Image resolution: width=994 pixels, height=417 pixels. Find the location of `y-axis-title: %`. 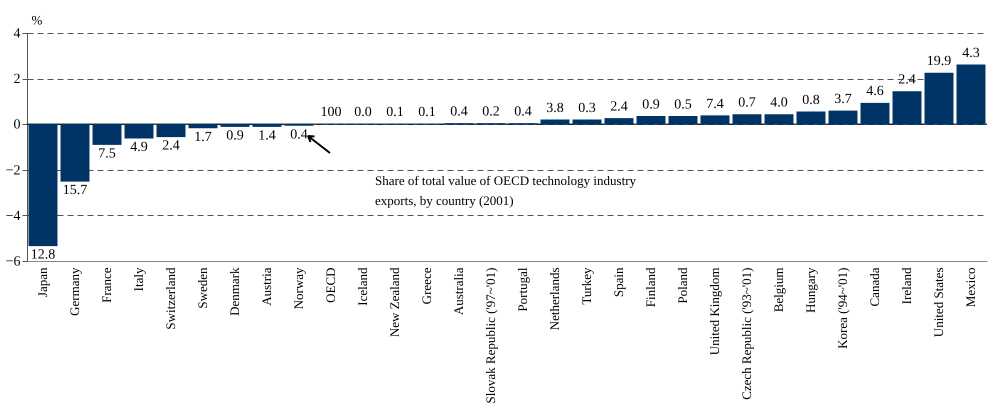

y-axis-title: % is located at coordinates (37, 20).